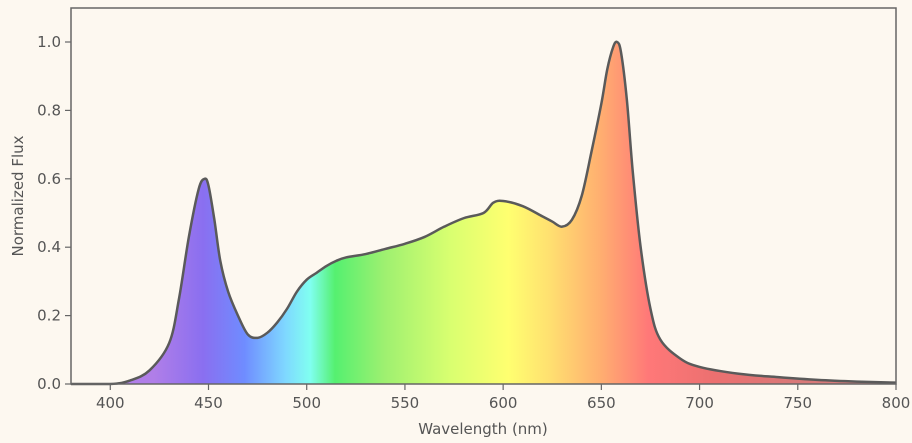 The width and height of the screenshot is (912, 443). I want to click on x-axis: 400 450 500 550 600 650 700 750 800, so click(503, 398).